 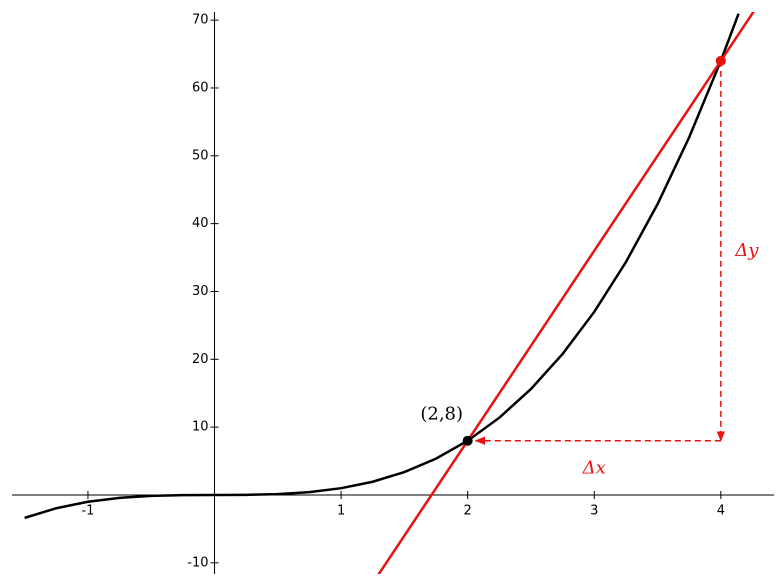 I want to click on y-tick-label: 40, so click(x=200, y=223).